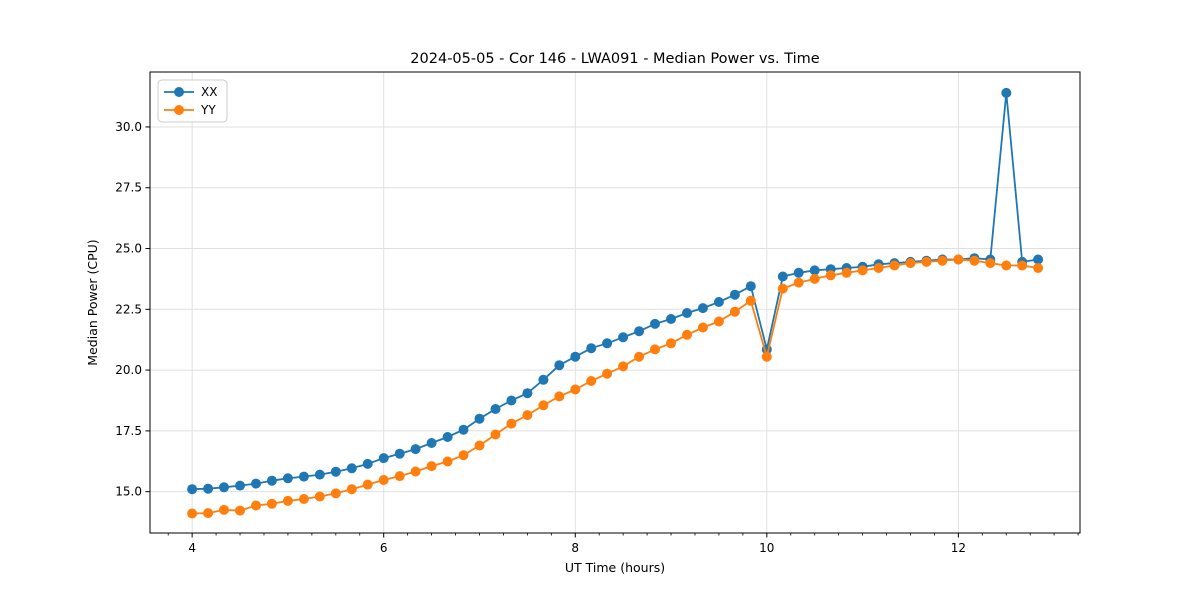 This screenshot has width=1200, height=604. What do you see at coordinates (575, 548) in the screenshot?
I see `x-tick-label: 8` at bounding box center [575, 548].